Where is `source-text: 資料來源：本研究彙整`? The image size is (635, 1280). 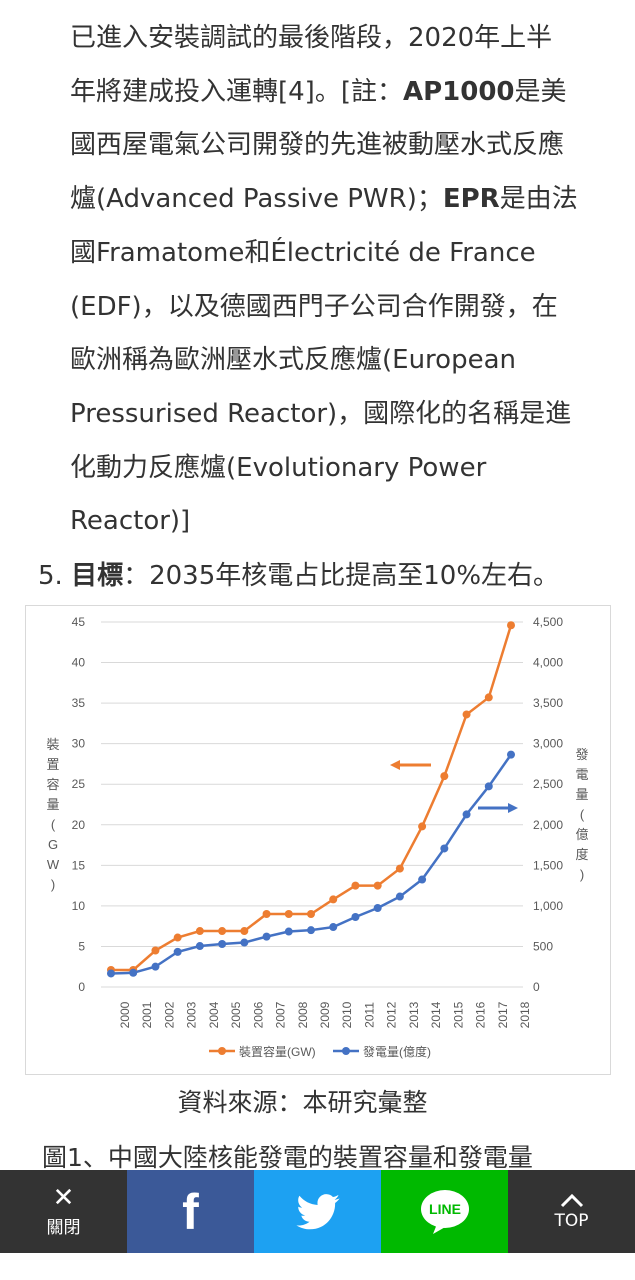
source-text: 資料來源：本研究彙整 is located at coordinates (302, 1102).